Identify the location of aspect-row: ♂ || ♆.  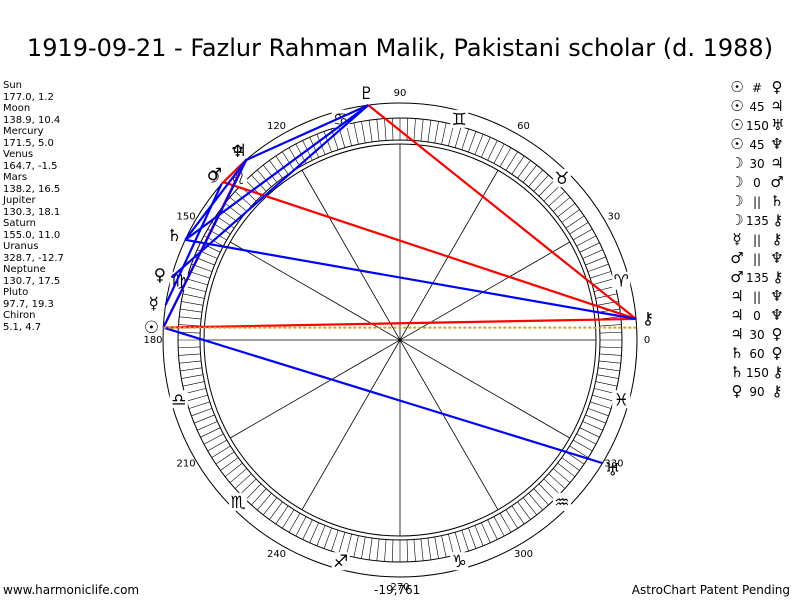
(757, 258).